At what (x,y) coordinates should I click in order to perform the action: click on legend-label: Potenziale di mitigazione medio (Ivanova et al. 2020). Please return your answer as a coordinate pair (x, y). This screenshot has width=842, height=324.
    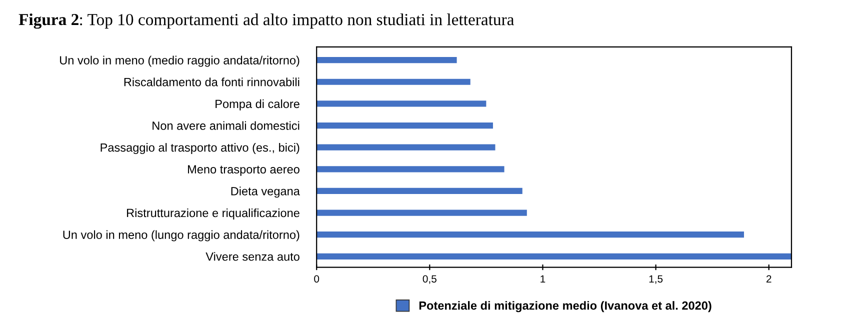
    Looking at the image, I should click on (565, 306).